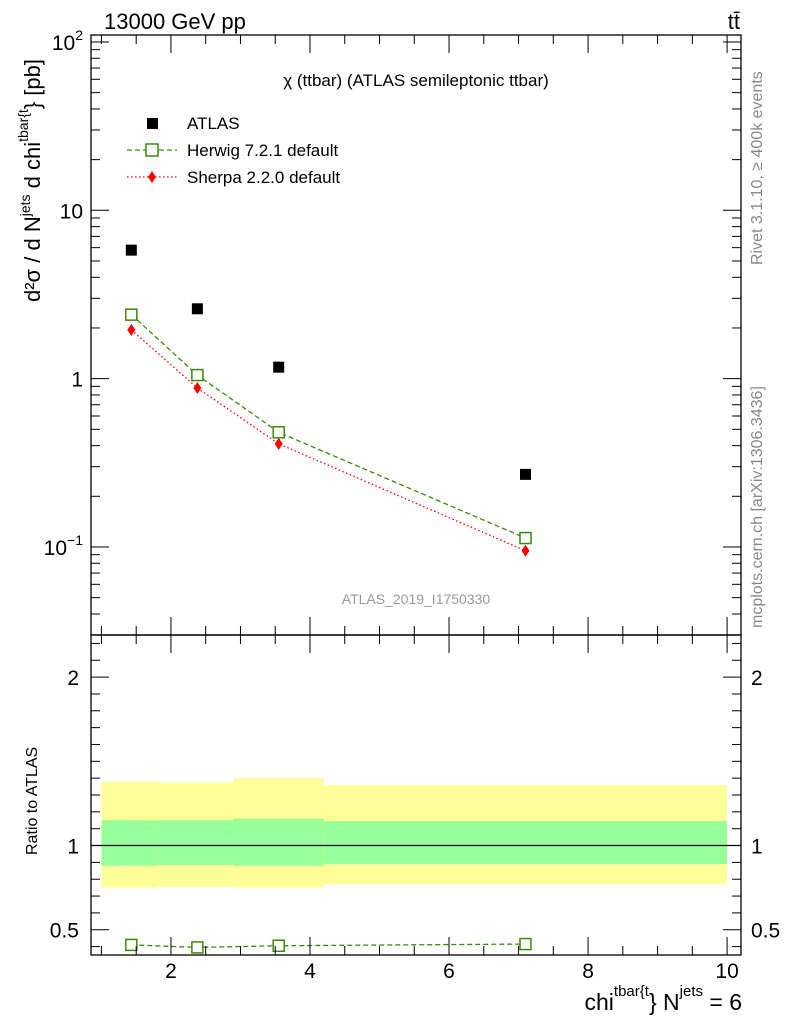 The width and height of the screenshot is (786, 1024). Describe the element at coordinates (632, 991) in the screenshot. I see `xlabel-part-tbar: tbar{t` at that location.